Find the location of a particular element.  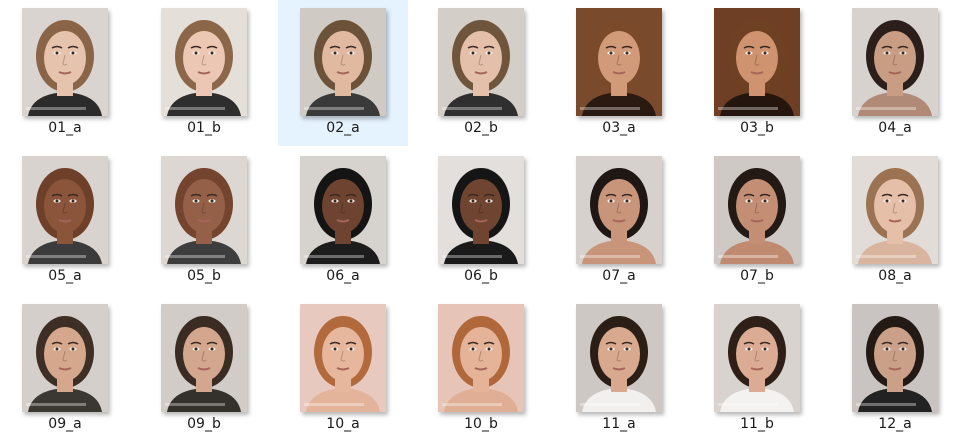

file-name-label: 06_b is located at coordinates (481, 276).